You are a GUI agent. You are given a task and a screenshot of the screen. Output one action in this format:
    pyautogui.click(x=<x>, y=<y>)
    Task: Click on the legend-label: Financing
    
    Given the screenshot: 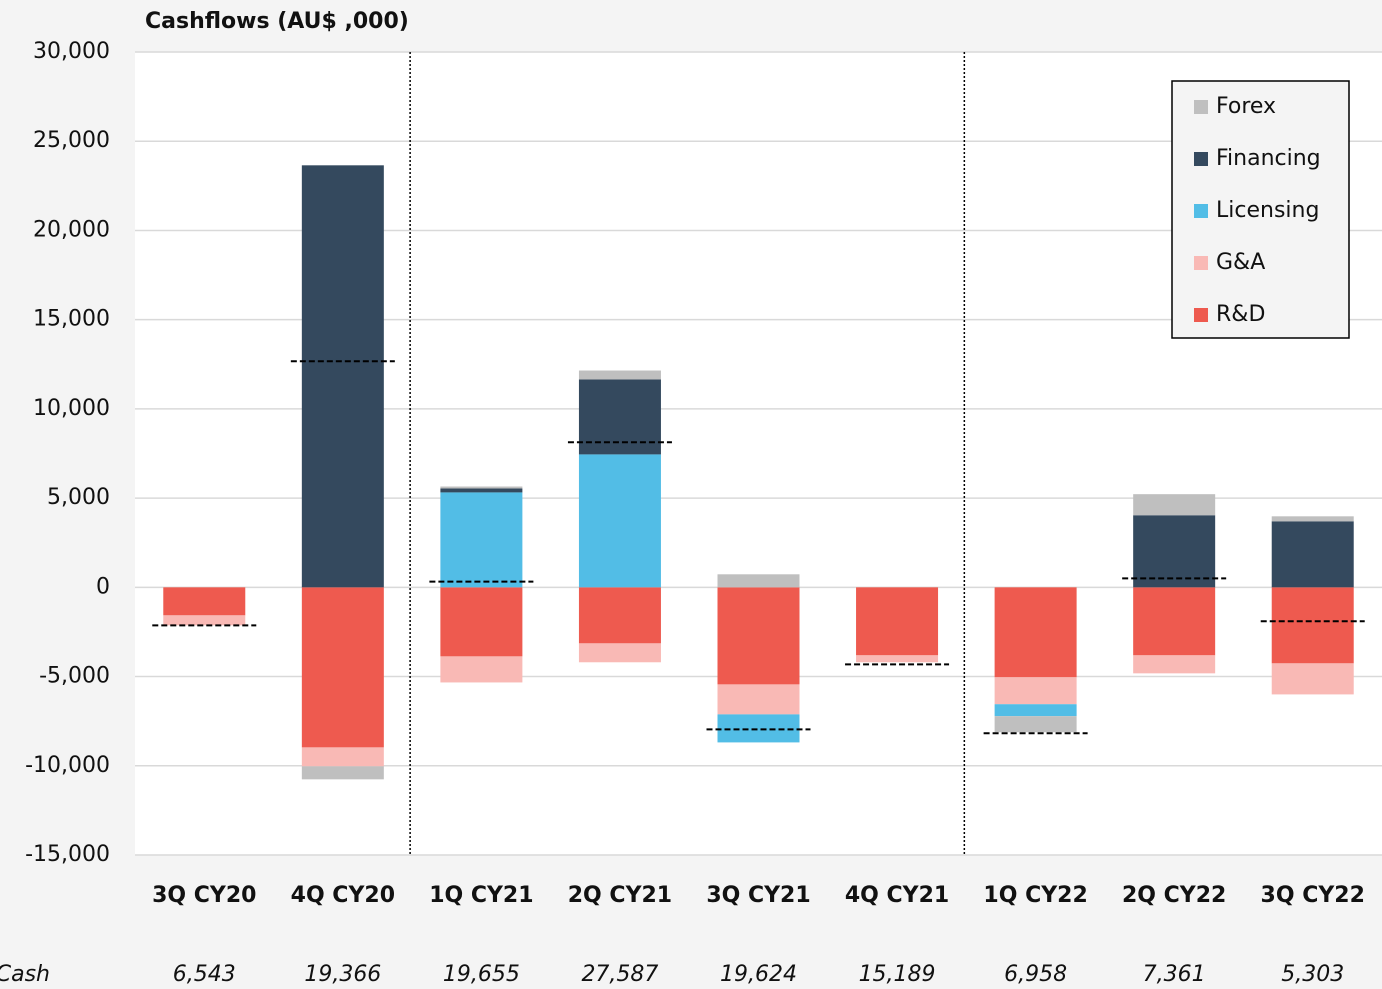 What is the action you would take?
    pyautogui.click(x=1268, y=158)
    